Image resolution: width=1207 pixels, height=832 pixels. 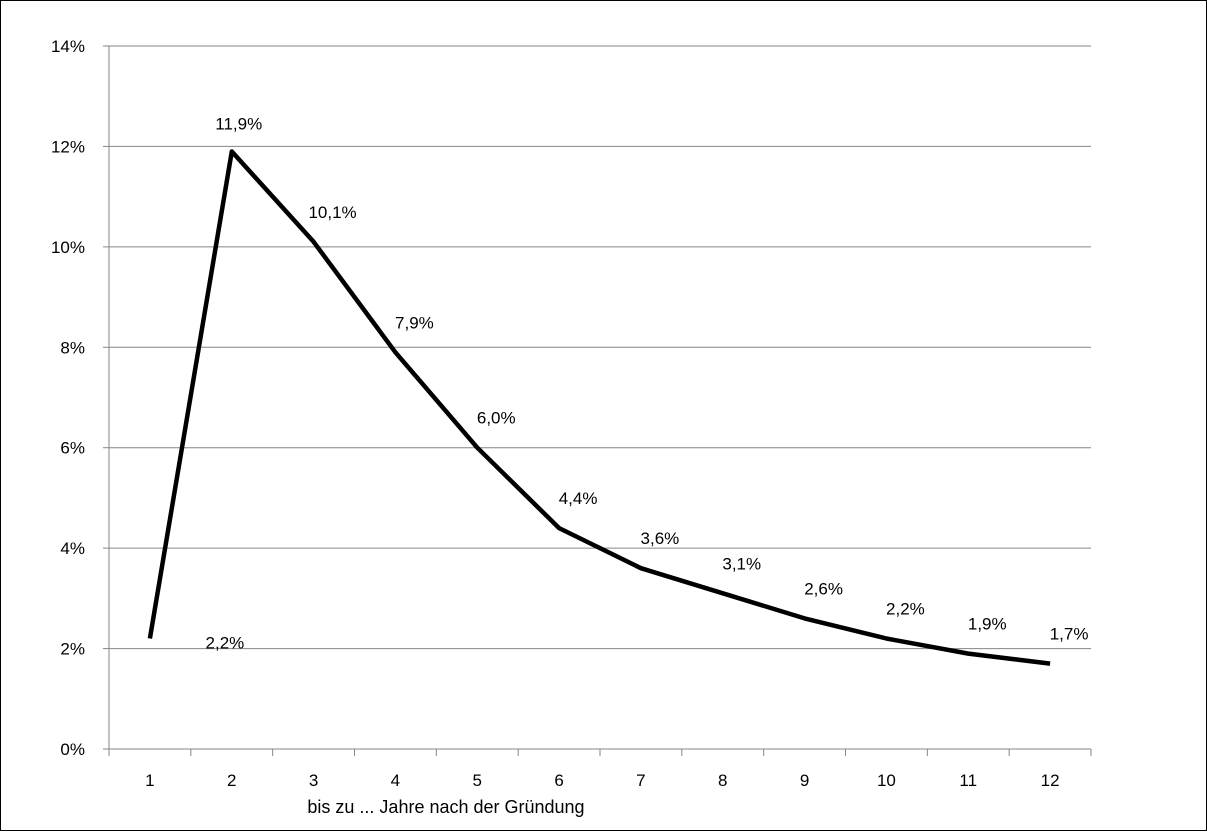 What do you see at coordinates (804, 780) in the screenshot?
I see `x-axis-tick-label: 9` at bounding box center [804, 780].